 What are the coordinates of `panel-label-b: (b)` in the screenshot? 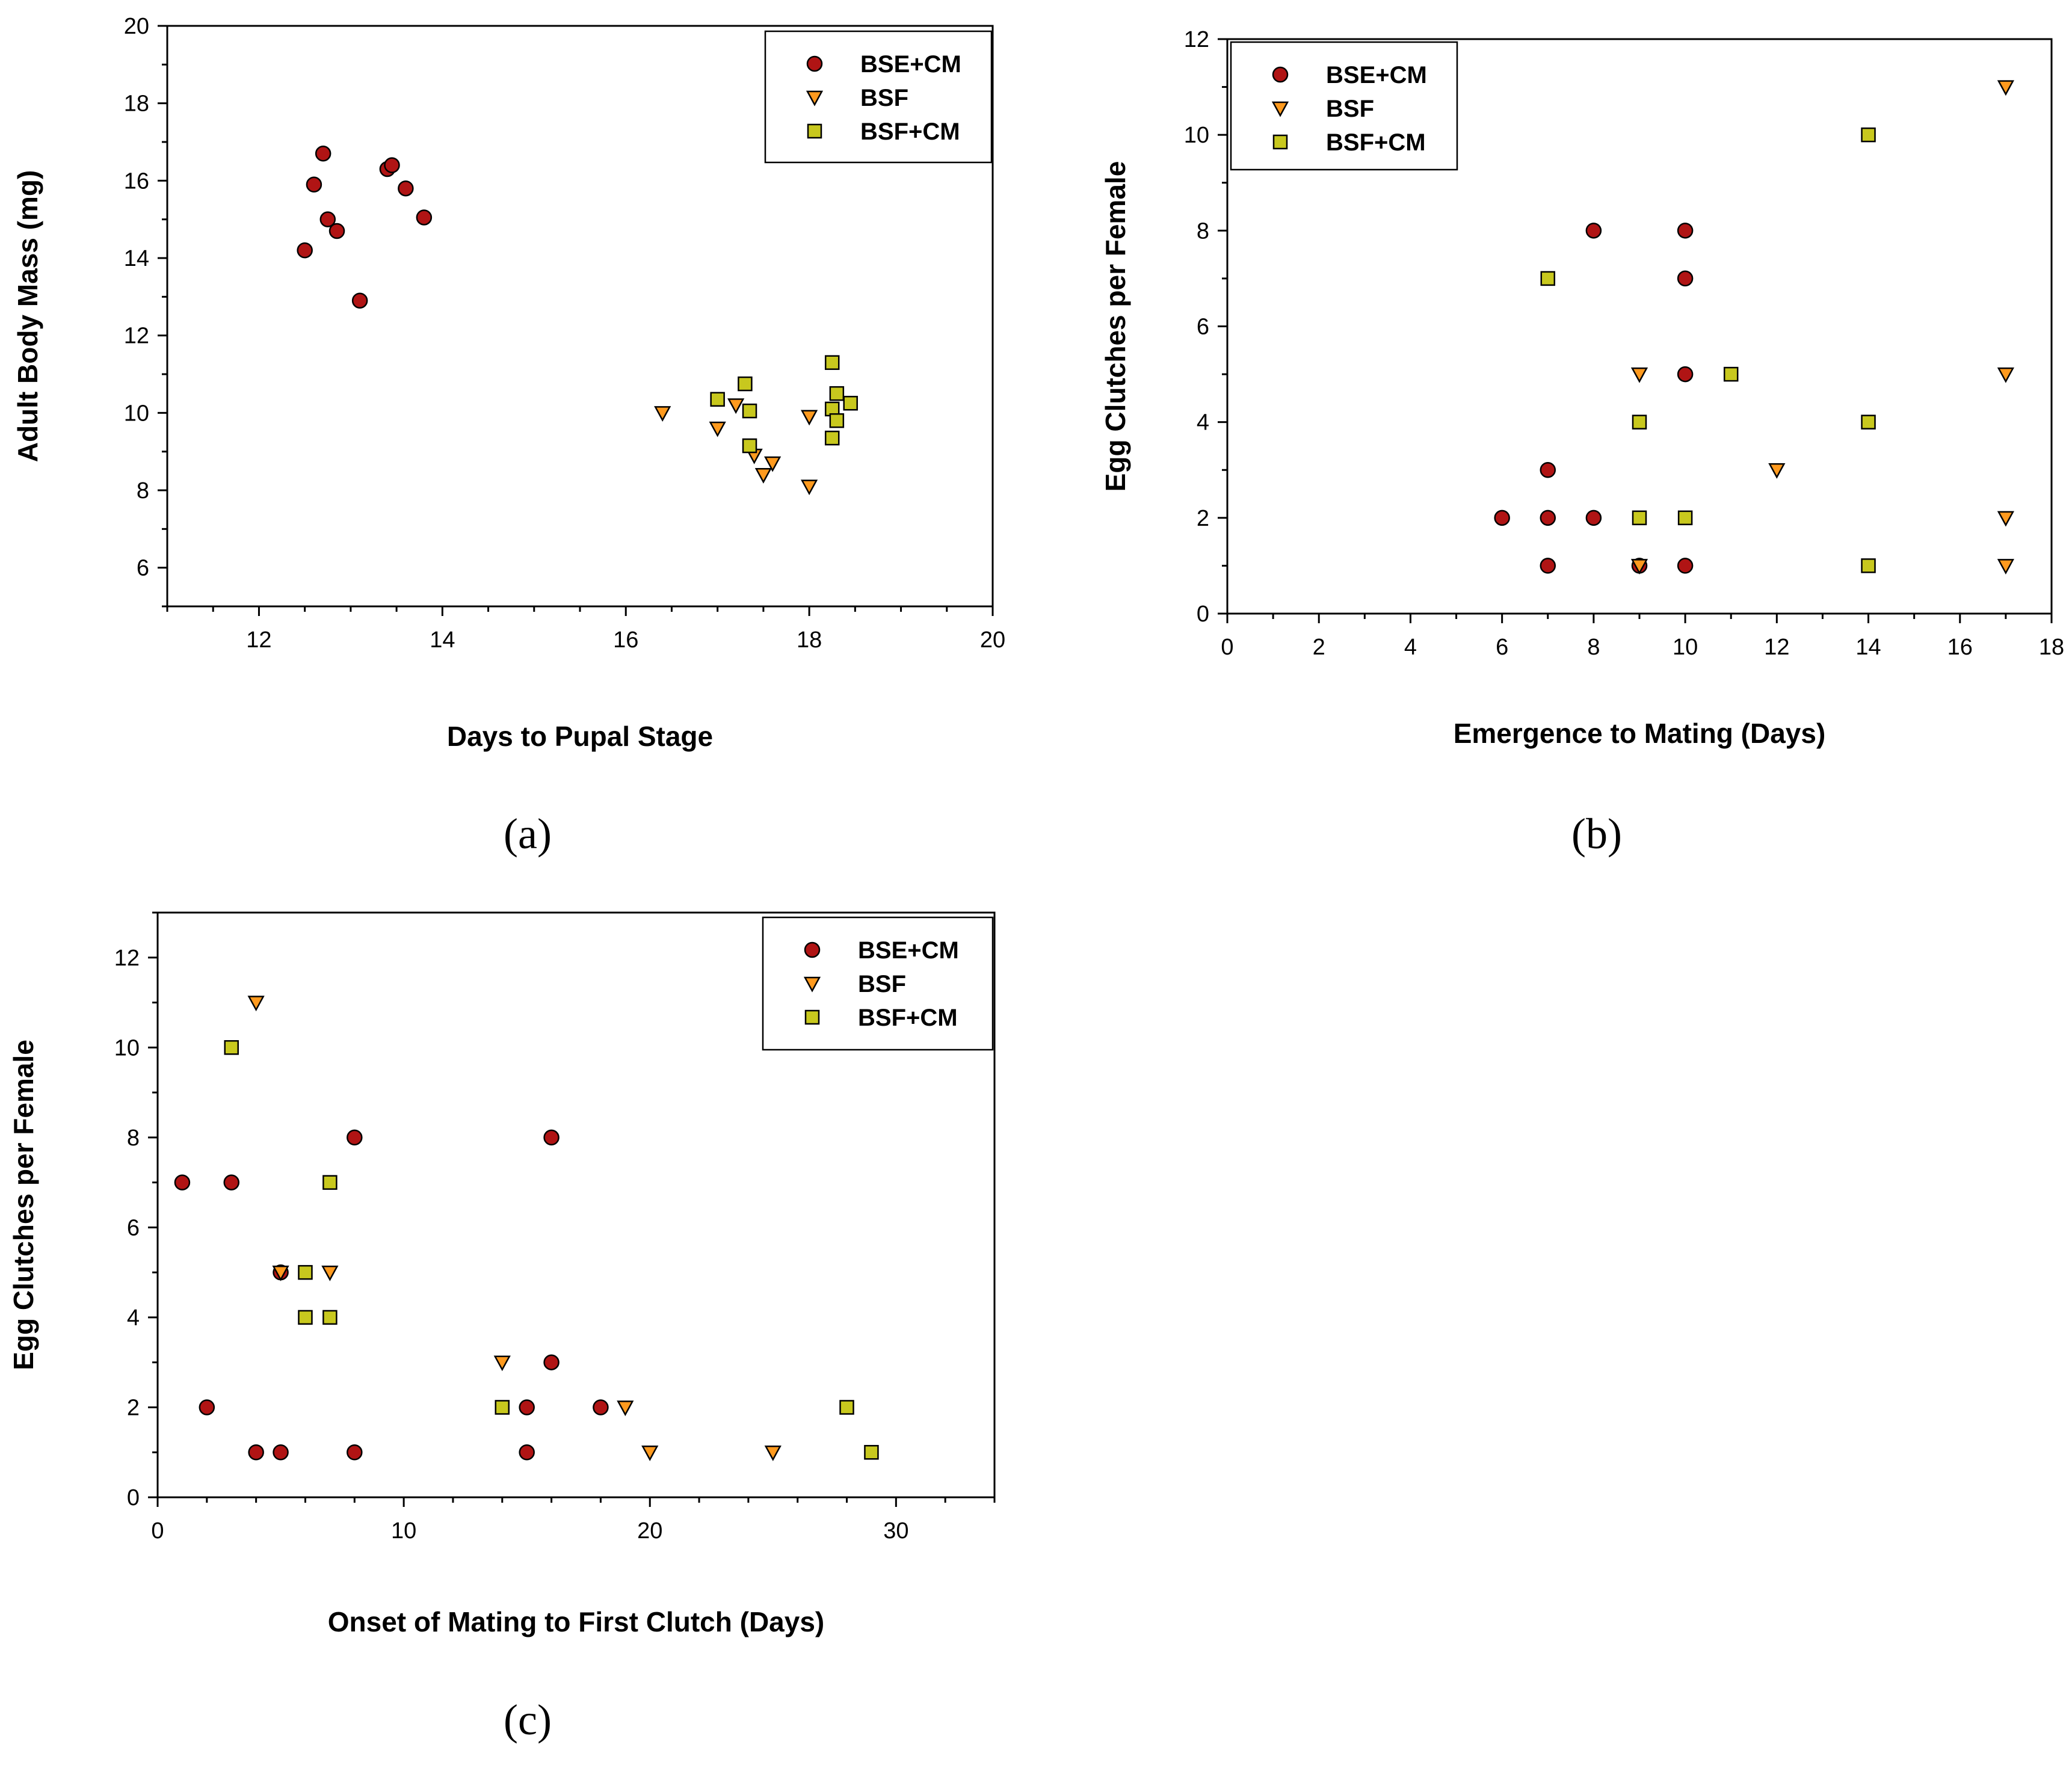 It's located at (1596, 834).